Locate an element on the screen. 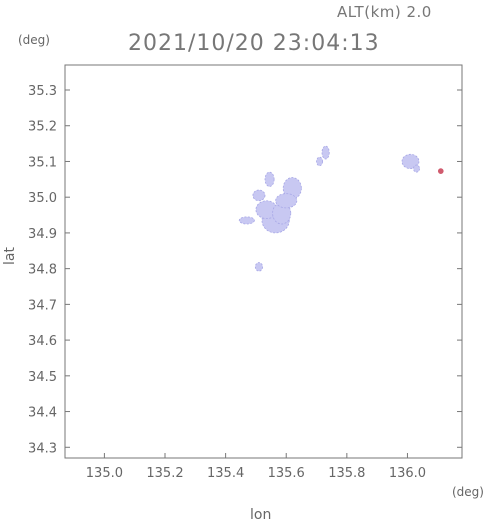 The image size is (491, 521). y-tick-label: 34.8 is located at coordinates (42, 270).